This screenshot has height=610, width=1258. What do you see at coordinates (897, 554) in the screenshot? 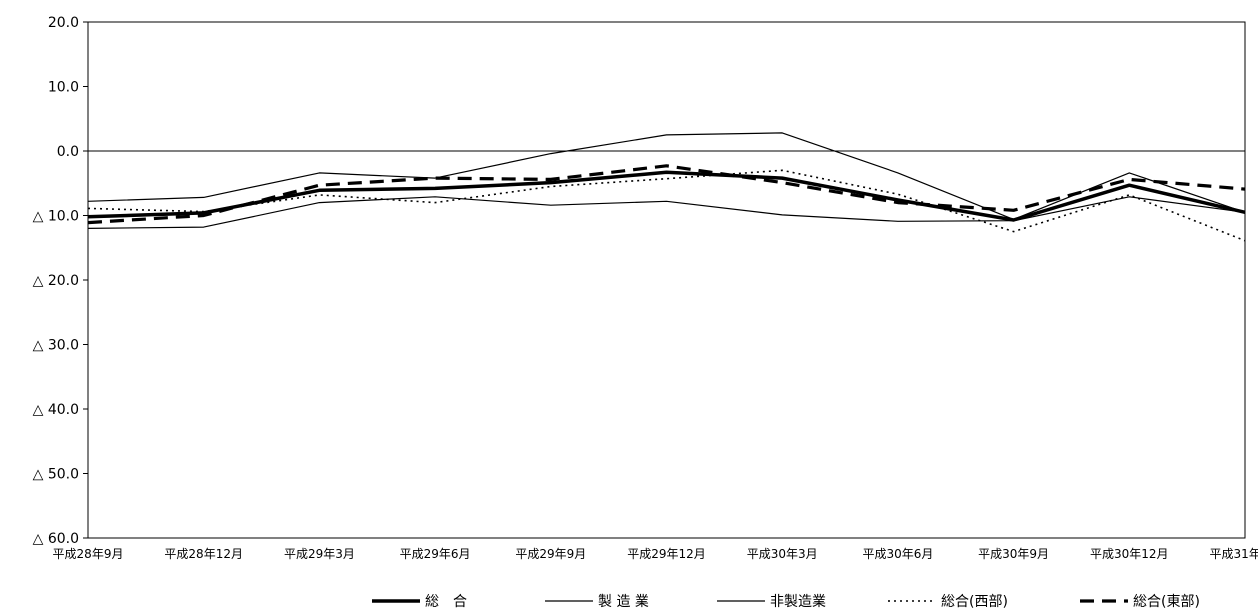
I see `x-tick-label: 平成30年6月` at bounding box center [897, 554].